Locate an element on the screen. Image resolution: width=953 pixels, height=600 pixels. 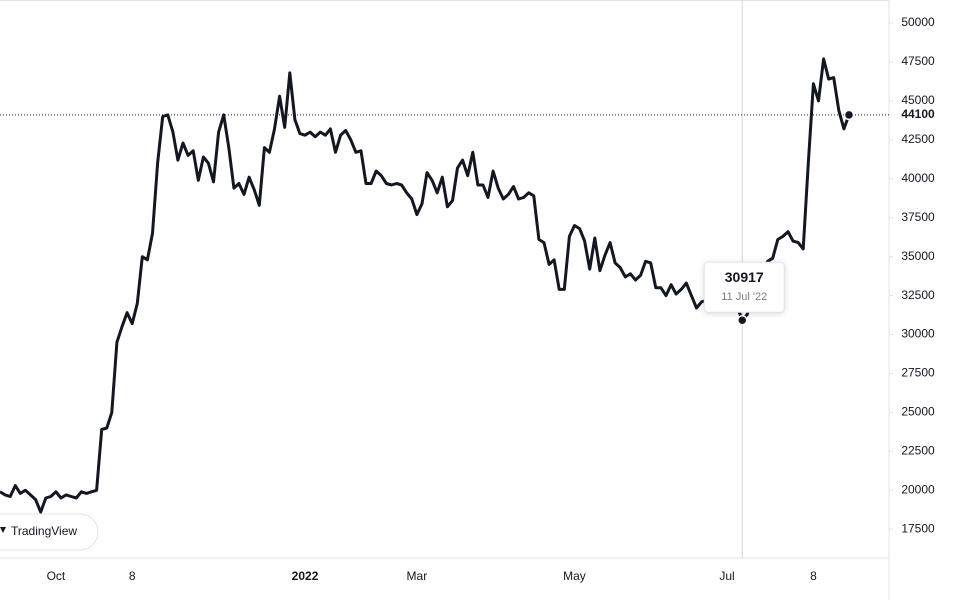
y-tick-label: 25000 is located at coordinates (918, 412).